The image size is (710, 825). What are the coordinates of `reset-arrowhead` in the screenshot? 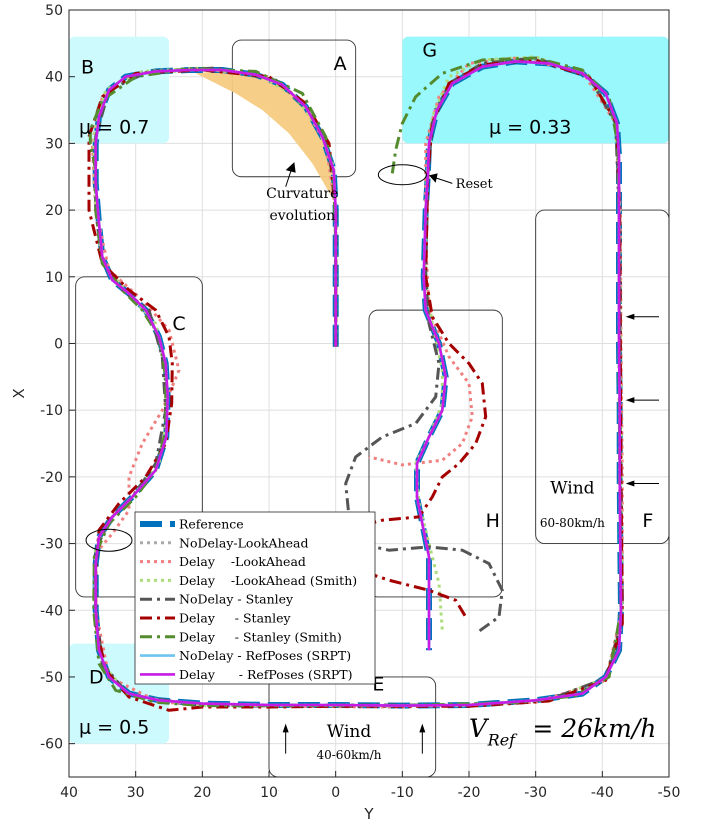 It's located at (433, 178).